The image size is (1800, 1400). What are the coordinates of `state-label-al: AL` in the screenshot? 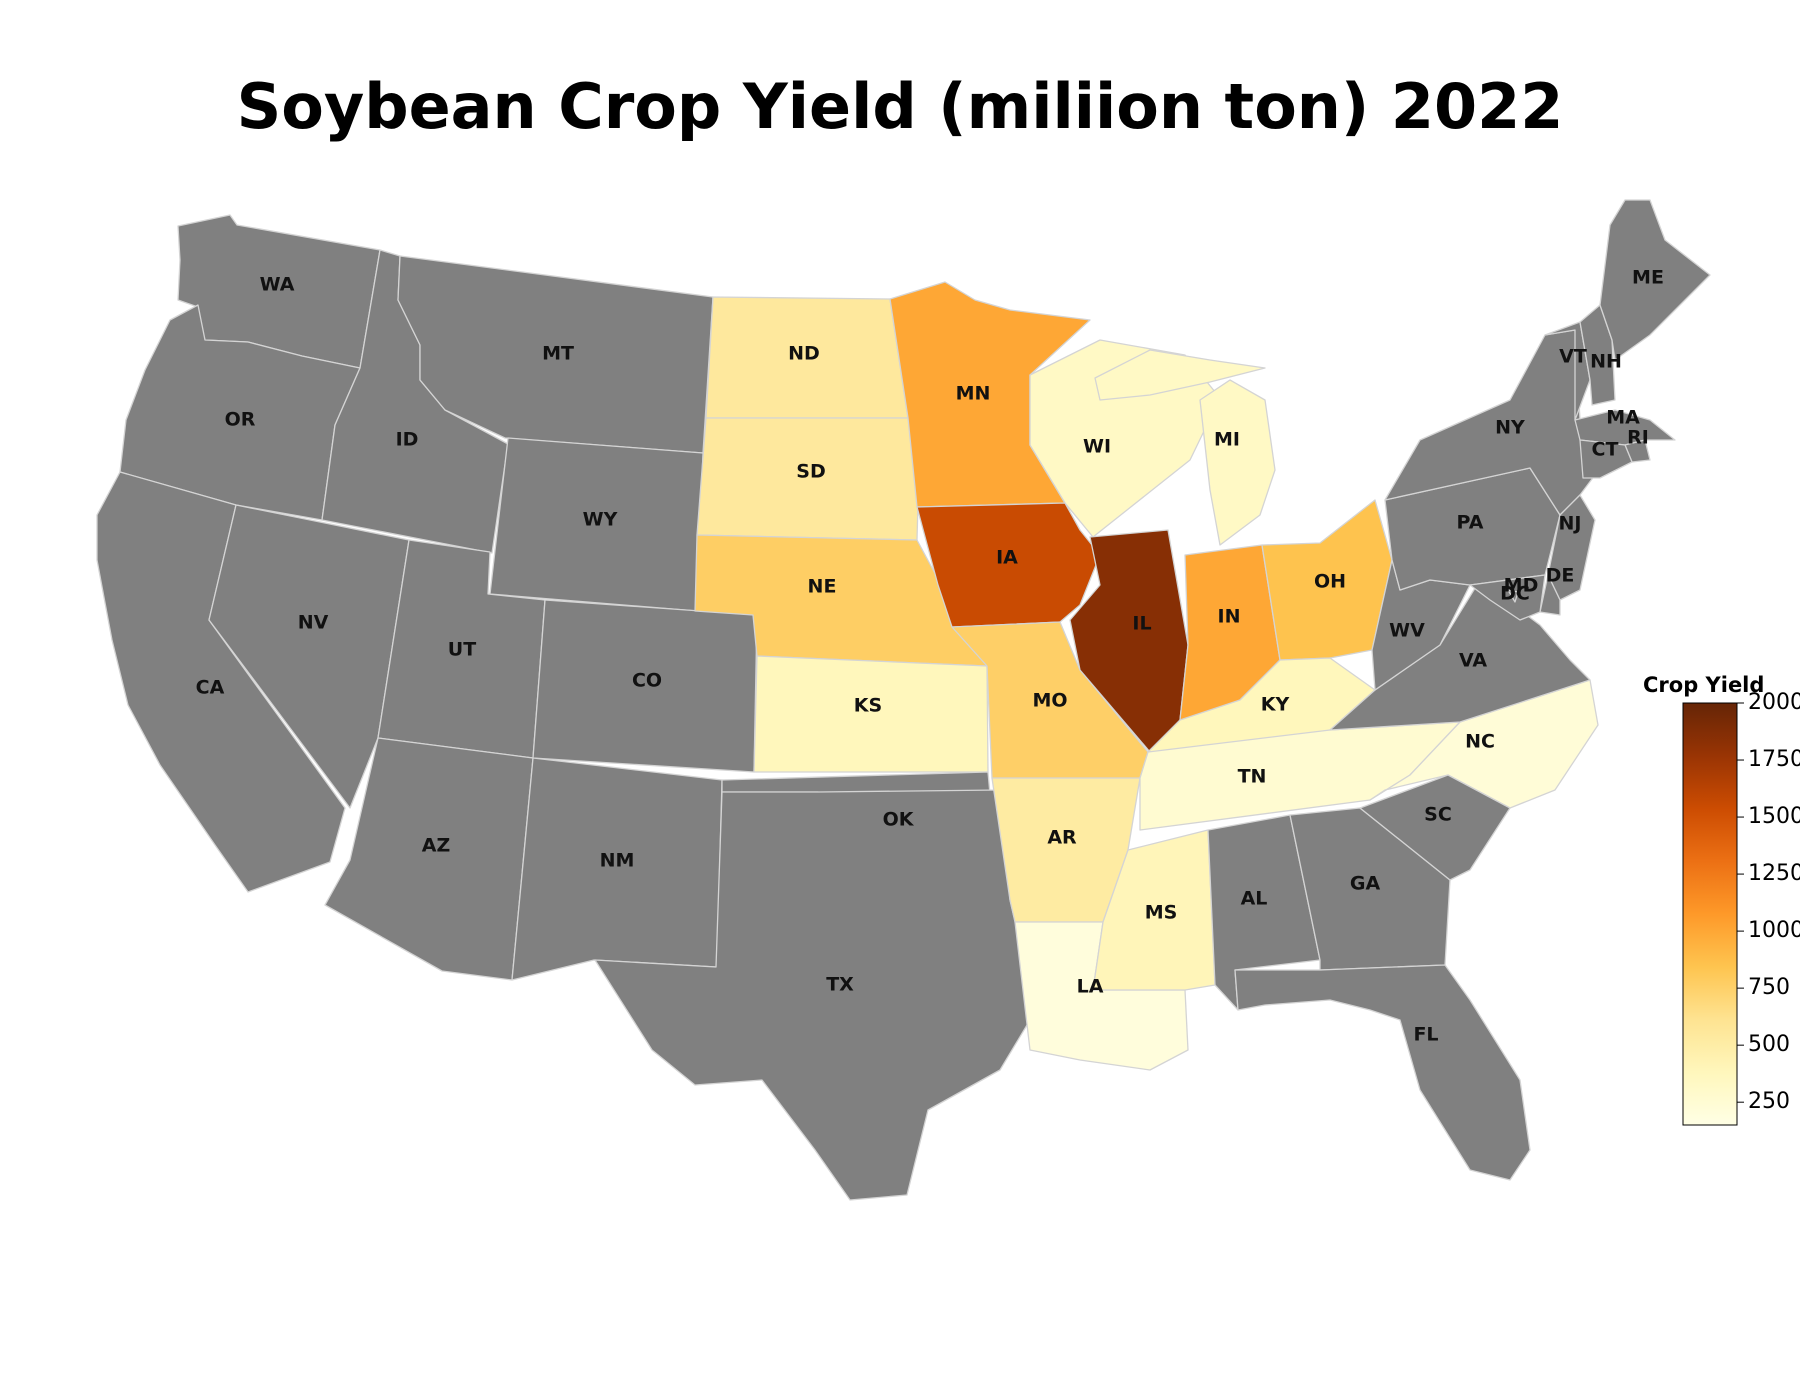 It's located at (1254, 899).